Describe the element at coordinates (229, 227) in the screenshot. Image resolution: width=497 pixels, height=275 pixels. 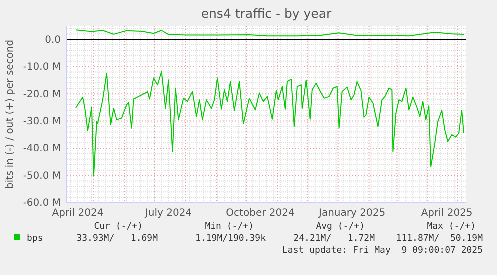
I see `text: Min (-/+)` at that location.